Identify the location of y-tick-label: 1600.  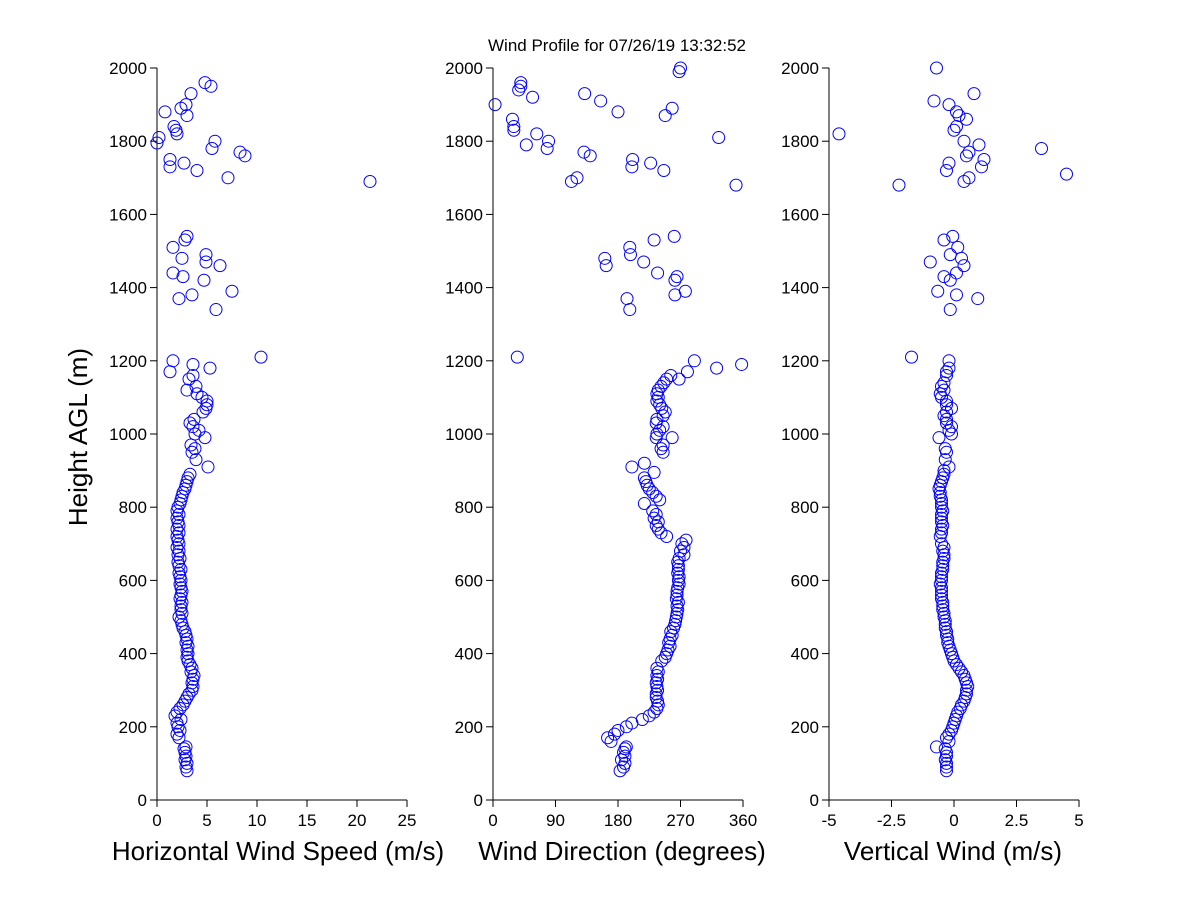
(464, 214).